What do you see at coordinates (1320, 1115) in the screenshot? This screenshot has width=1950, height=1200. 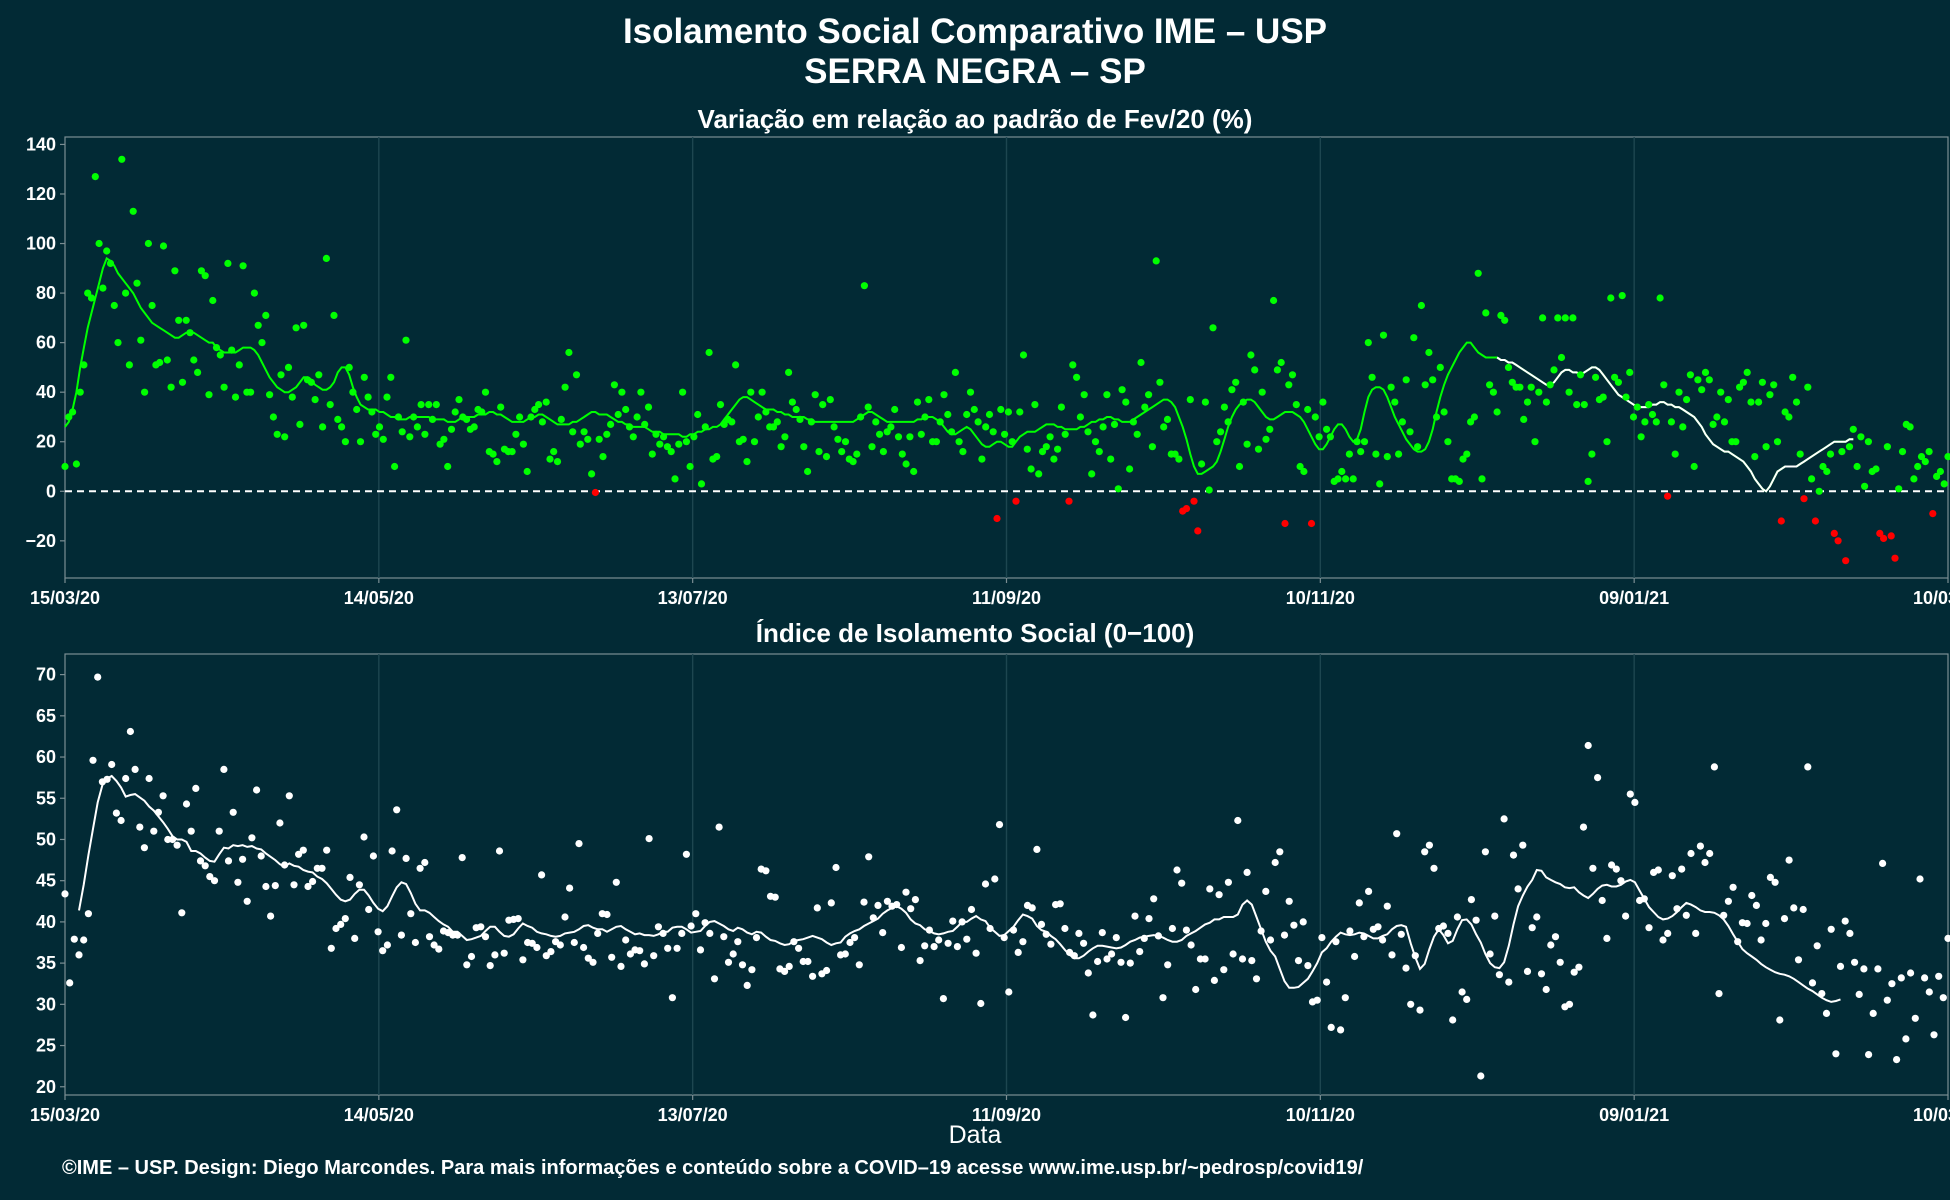 I see `x-tick-label: 10/11/20` at bounding box center [1320, 1115].